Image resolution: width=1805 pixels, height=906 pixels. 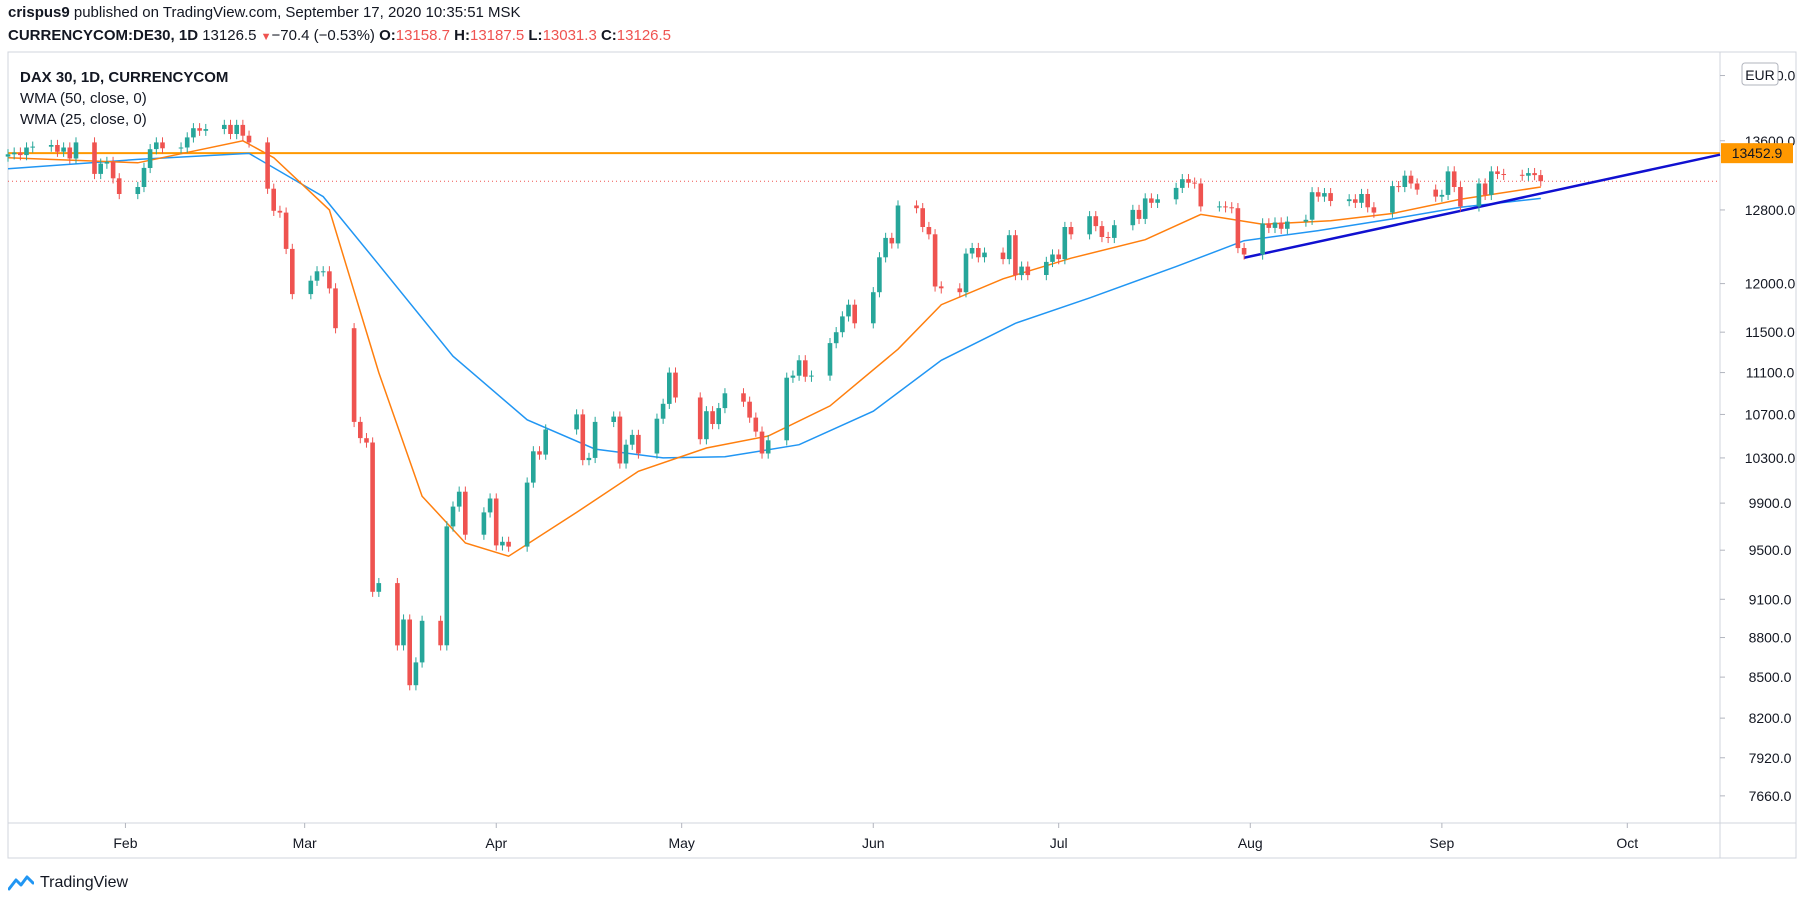 I want to click on author-name: crispus9, so click(x=39, y=12).